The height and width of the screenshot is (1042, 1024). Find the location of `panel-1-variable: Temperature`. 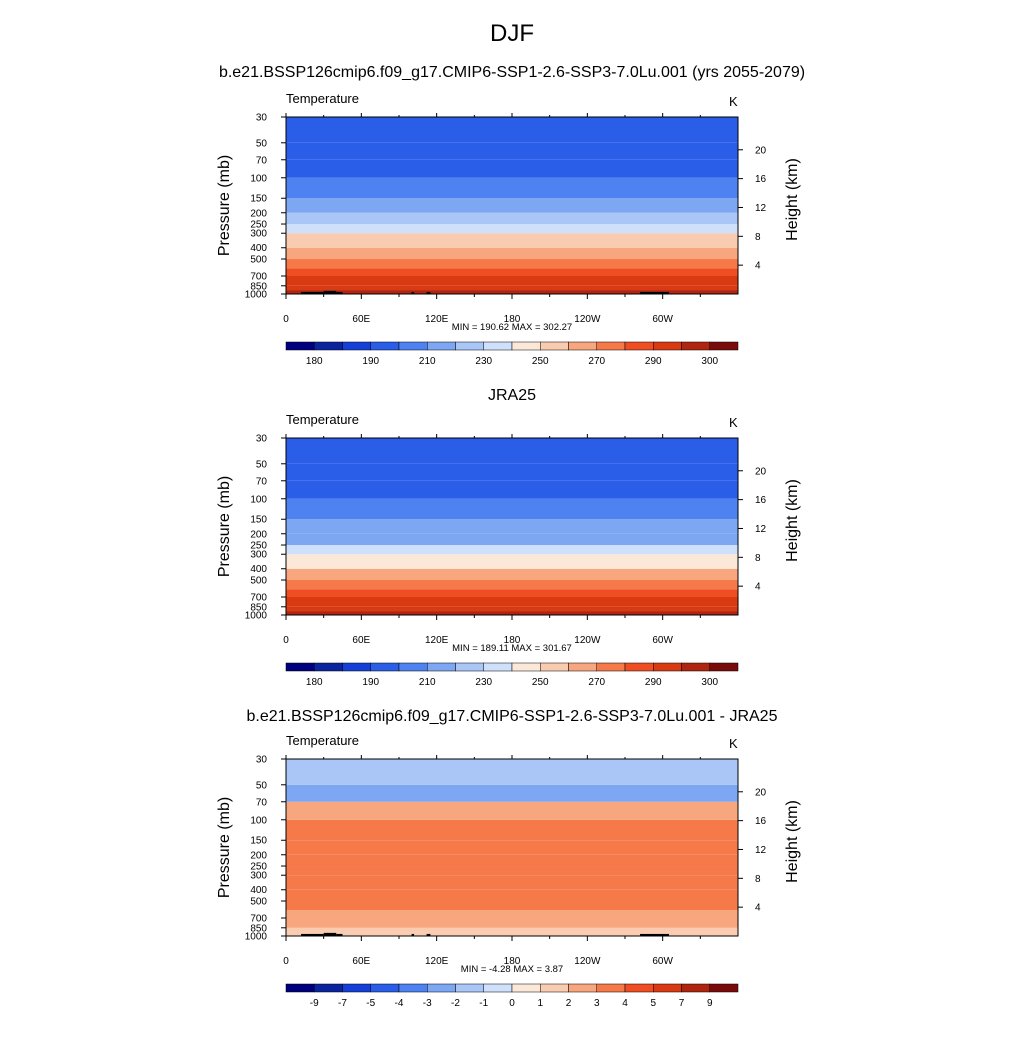

panel-1-variable: Temperature is located at coordinates (322, 98).